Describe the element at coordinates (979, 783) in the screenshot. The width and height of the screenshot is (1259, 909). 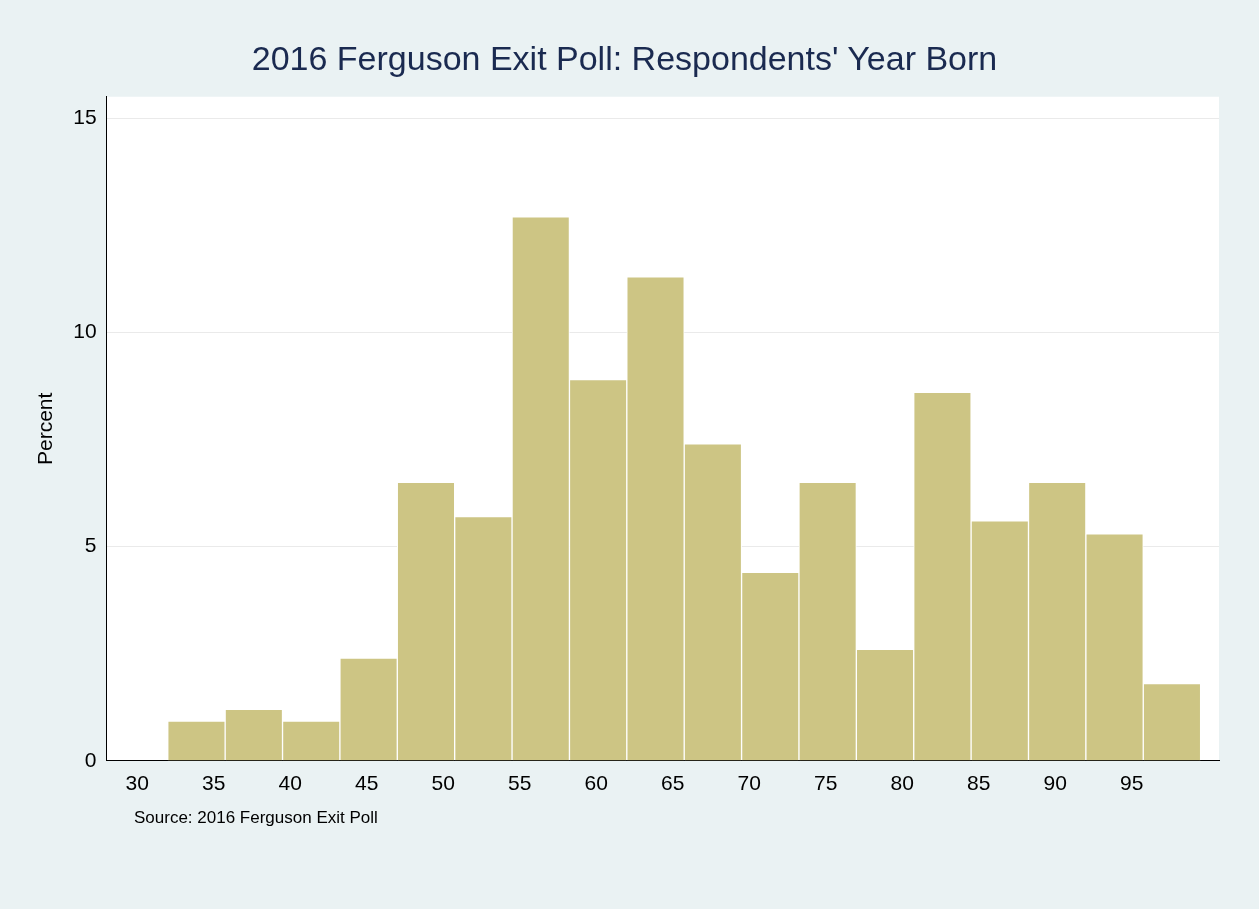
I see `x-tick-label: 85` at that location.